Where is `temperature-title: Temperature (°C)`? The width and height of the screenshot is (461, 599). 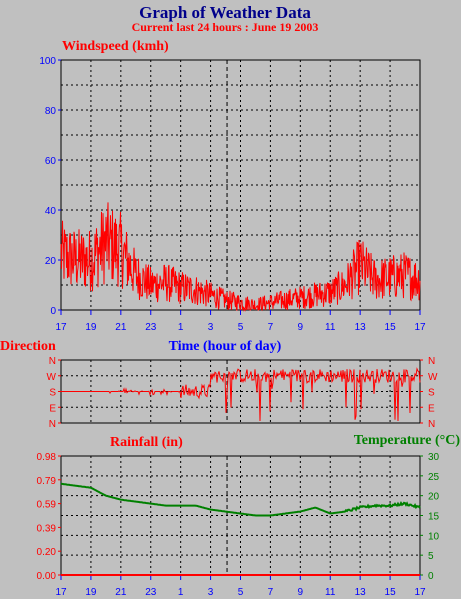
temperature-title: Temperature (°C) is located at coordinates (407, 440).